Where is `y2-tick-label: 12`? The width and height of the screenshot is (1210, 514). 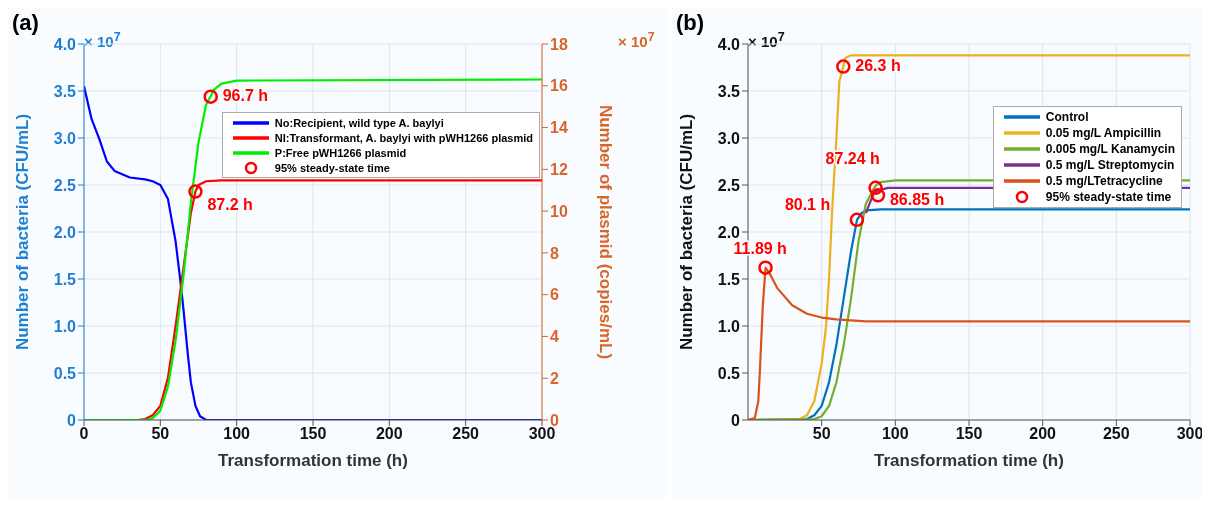
y2-tick-label: 12 is located at coordinates (559, 170).